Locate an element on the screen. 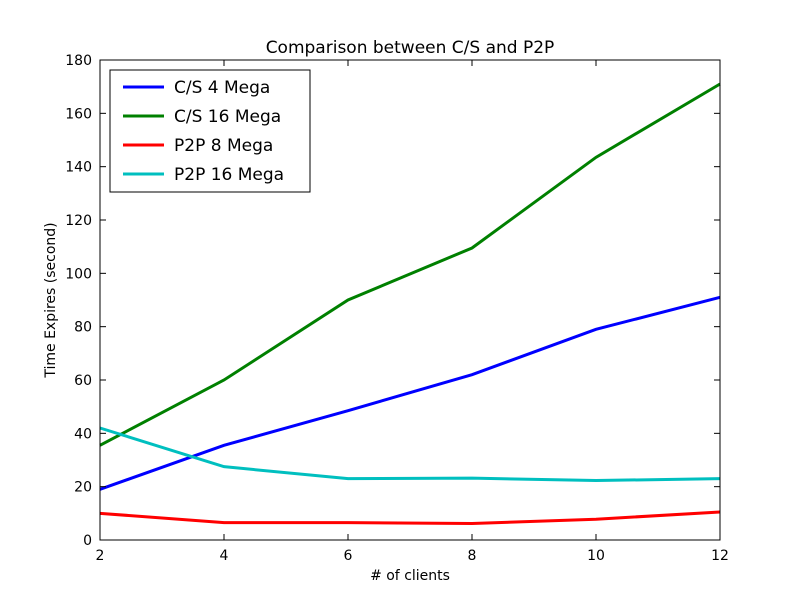  y-tick-label: 100 is located at coordinates (78, 274).